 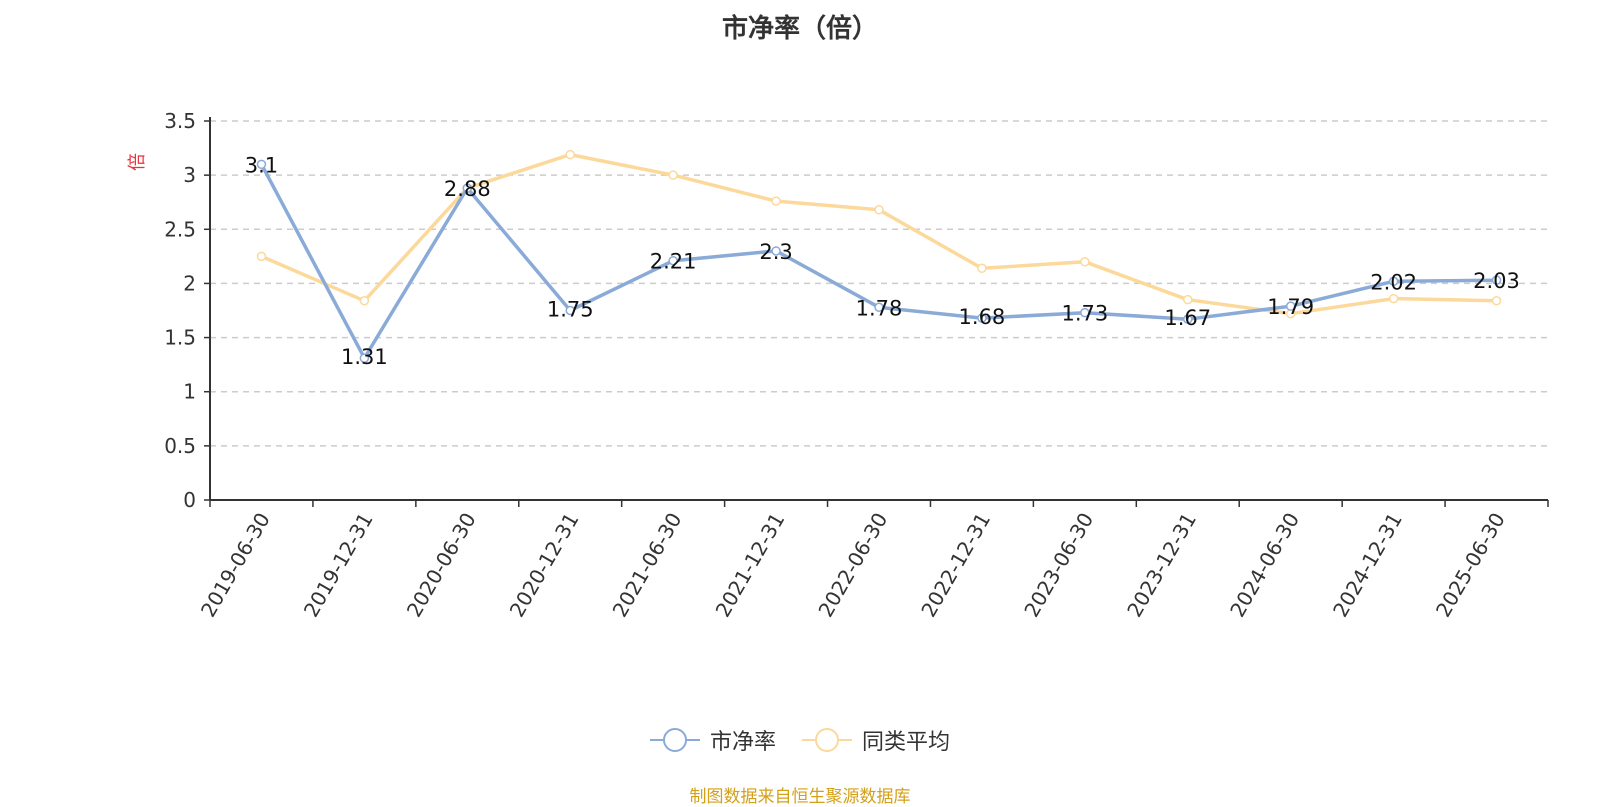 What do you see at coordinates (906, 742) in the screenshot?
I see `legend-label-peer-average: 同类平均` at bounding box center [906, 742].